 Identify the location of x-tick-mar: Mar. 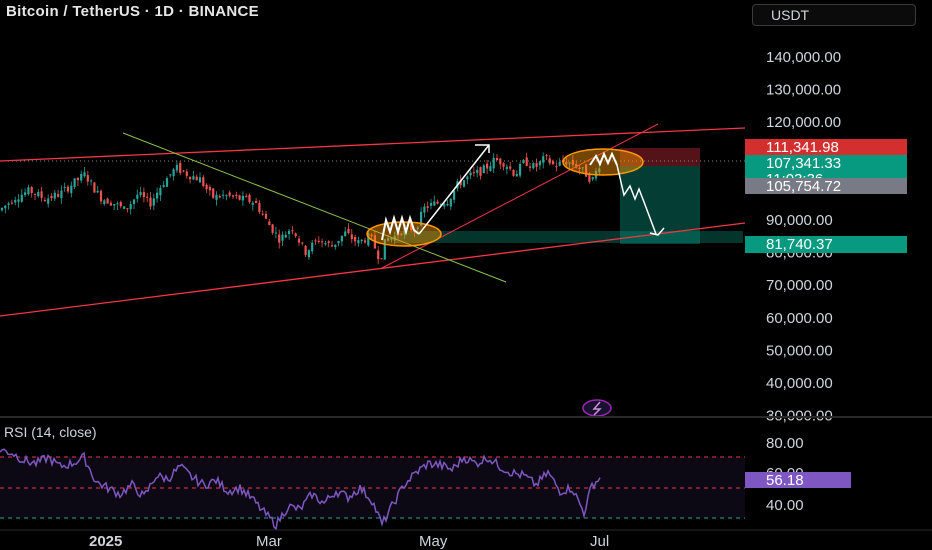
(269, 541).